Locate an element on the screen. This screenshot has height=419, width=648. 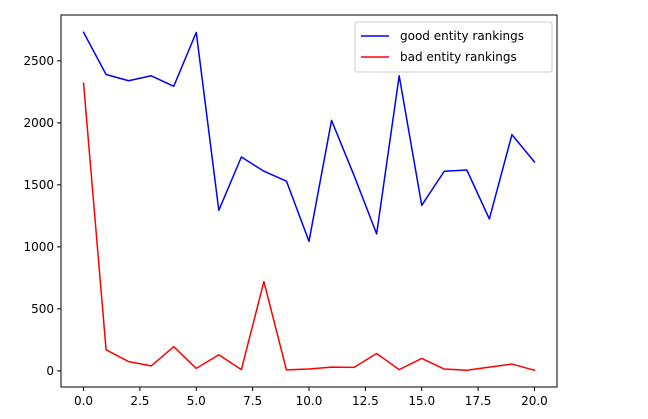
legend-label: good entity rankings is located at coordinates (462, 36).